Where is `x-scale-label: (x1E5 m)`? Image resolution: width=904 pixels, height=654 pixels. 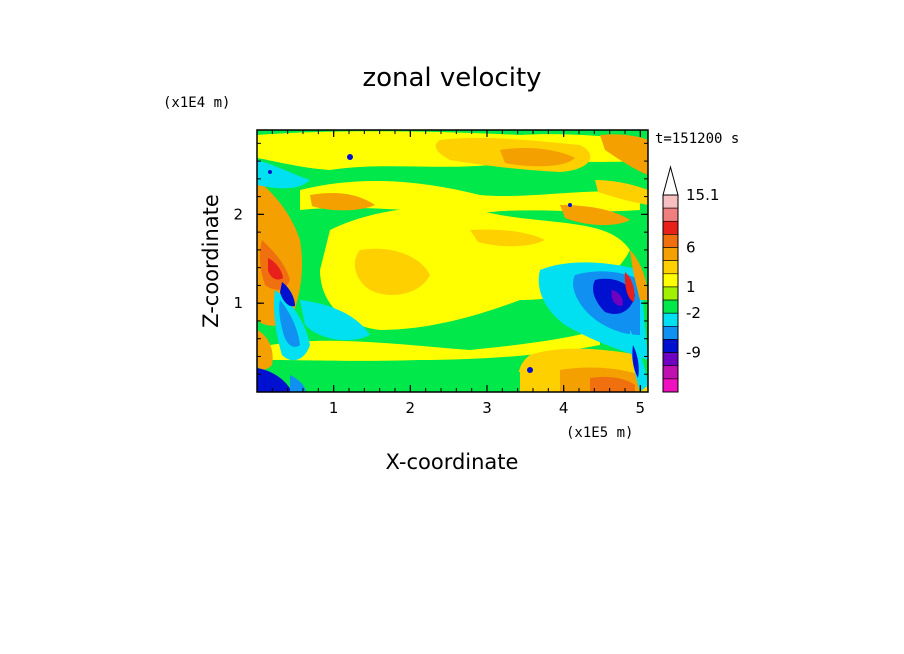
x-scale-label: (x1E5 m) is located at coordinates (599, 433).